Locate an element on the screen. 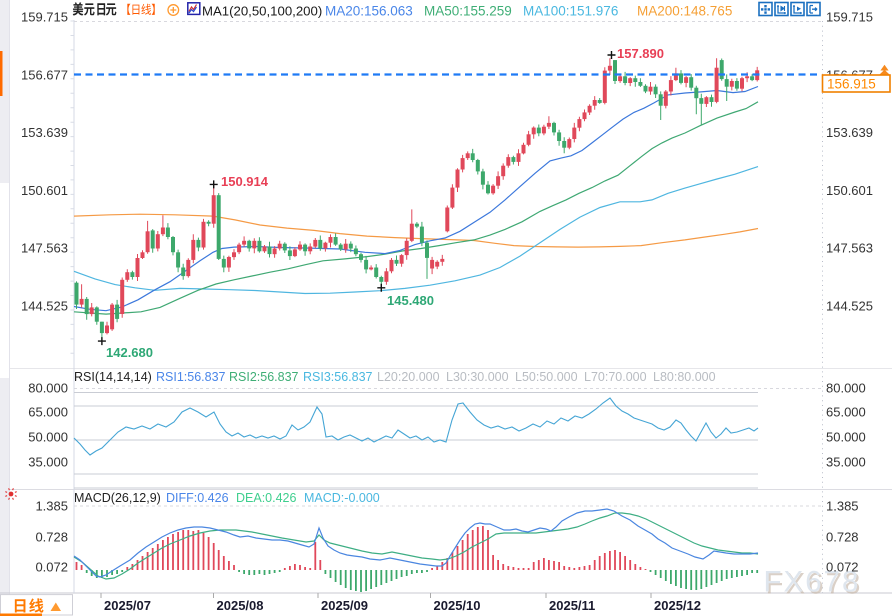 The height and width of the screenshot is (616, 892). svg-text: L80:80.000 is located at coordinates (684, 377).